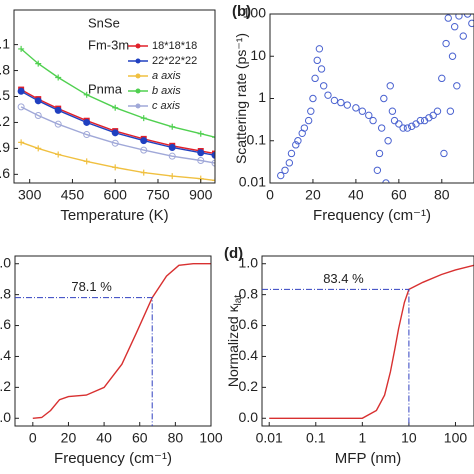  What do you see at coordinates (249, 355) in the screenshot?
I see `y-tick-label: 0.4` at bounding box center [249, 355].